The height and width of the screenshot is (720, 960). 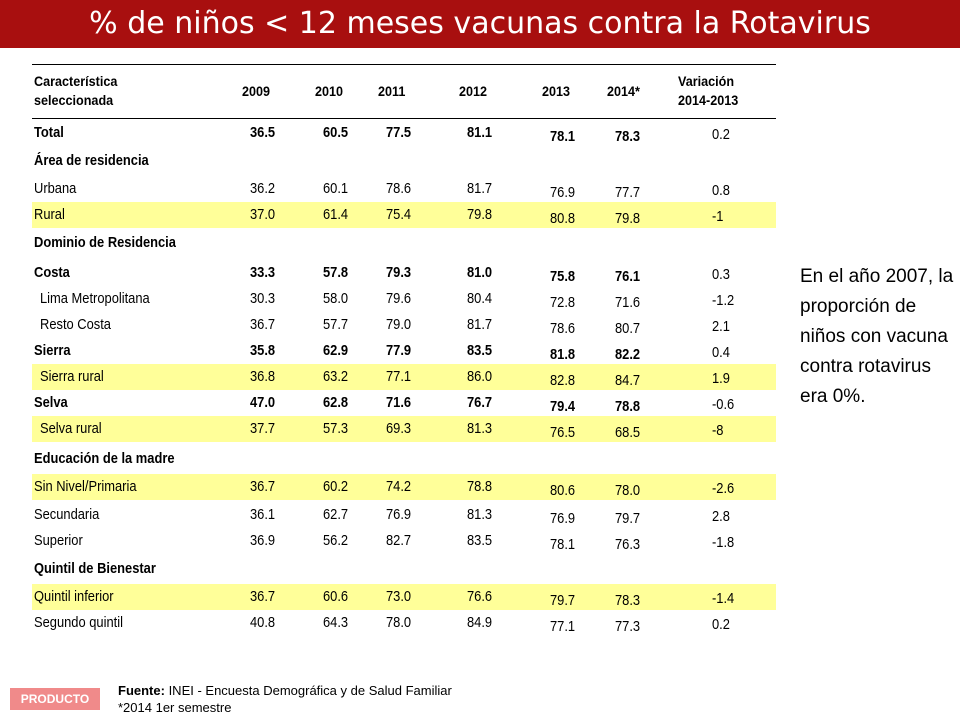 I want to click on table-cell: 80.4, so click(x=480, y=298).